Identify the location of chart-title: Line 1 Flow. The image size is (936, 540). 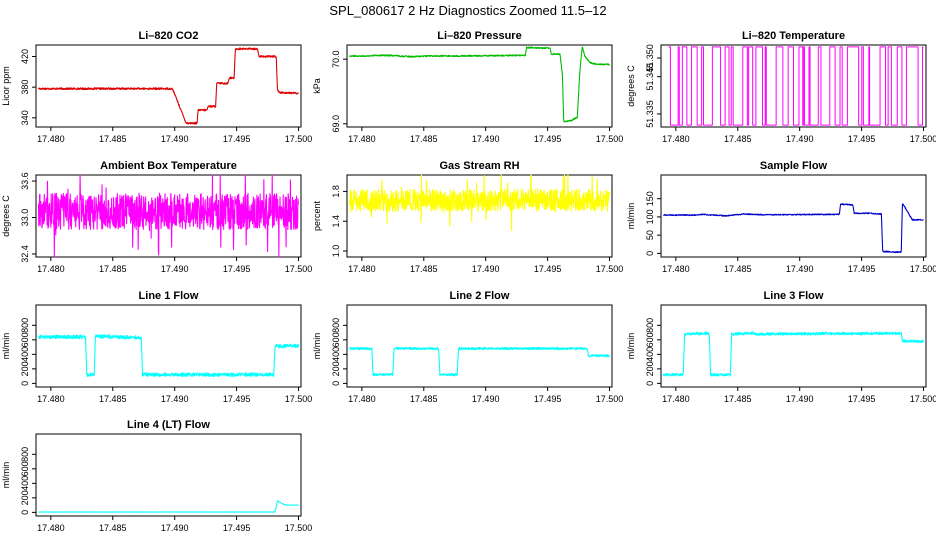
(169, 296).